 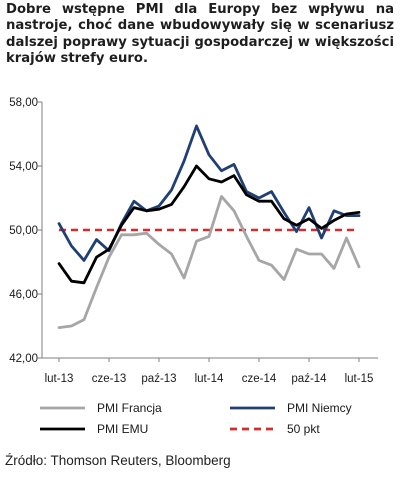 I want to click on y-tick-label: 46,00, so click(x=23, y=295).